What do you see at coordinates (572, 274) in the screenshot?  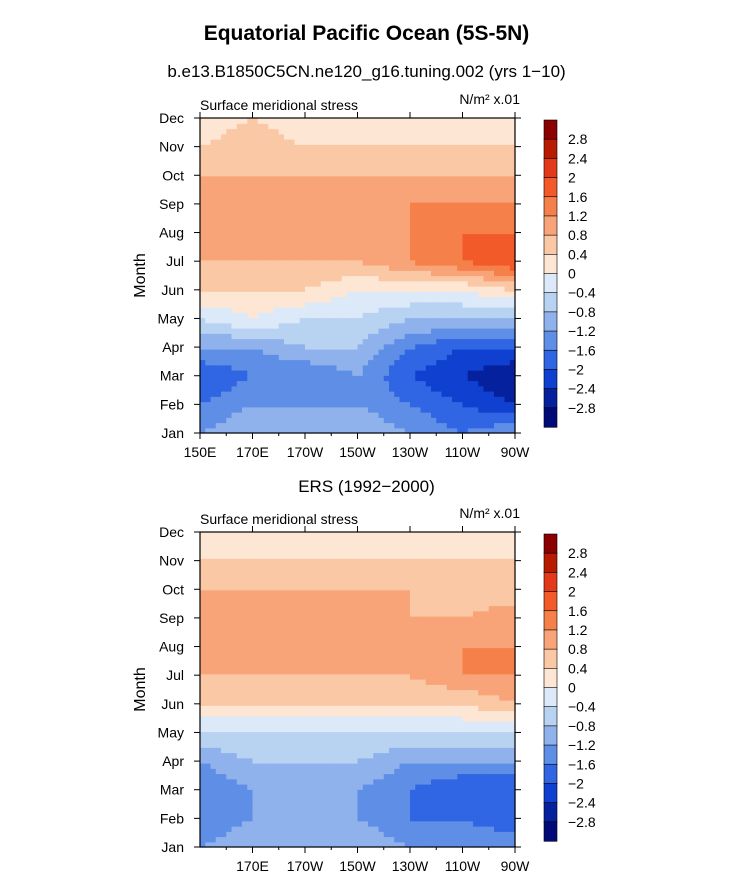 I see `colorbar-label: 0` at bounding box center [572, 274].